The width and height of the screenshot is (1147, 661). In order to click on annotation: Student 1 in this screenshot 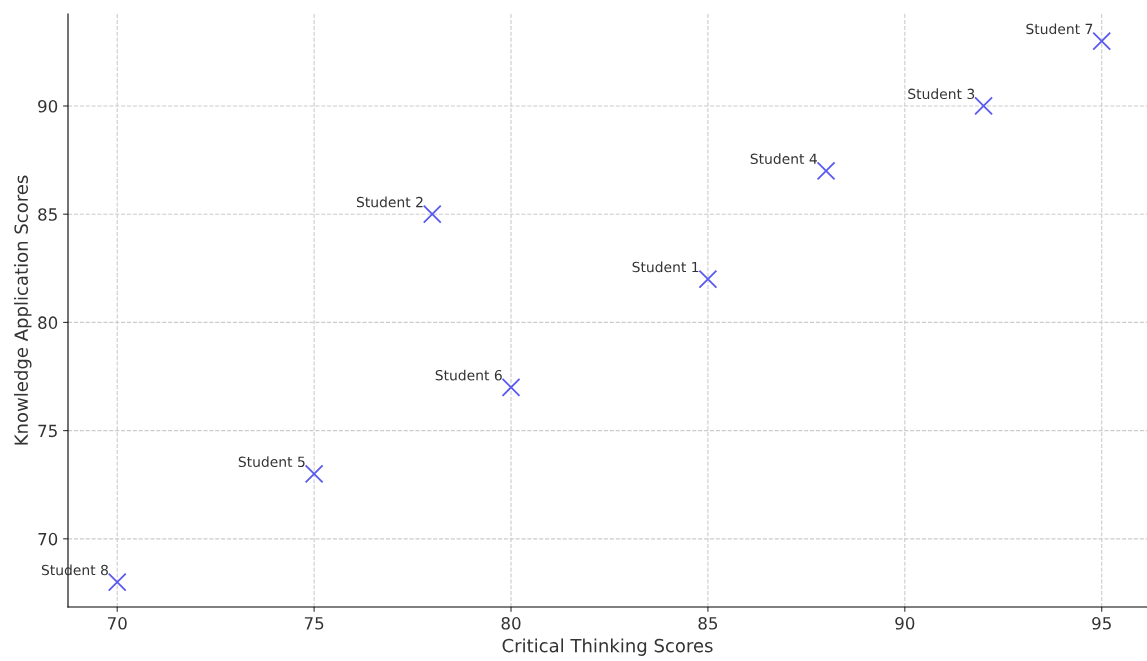, I will do `click(665, 267)`.